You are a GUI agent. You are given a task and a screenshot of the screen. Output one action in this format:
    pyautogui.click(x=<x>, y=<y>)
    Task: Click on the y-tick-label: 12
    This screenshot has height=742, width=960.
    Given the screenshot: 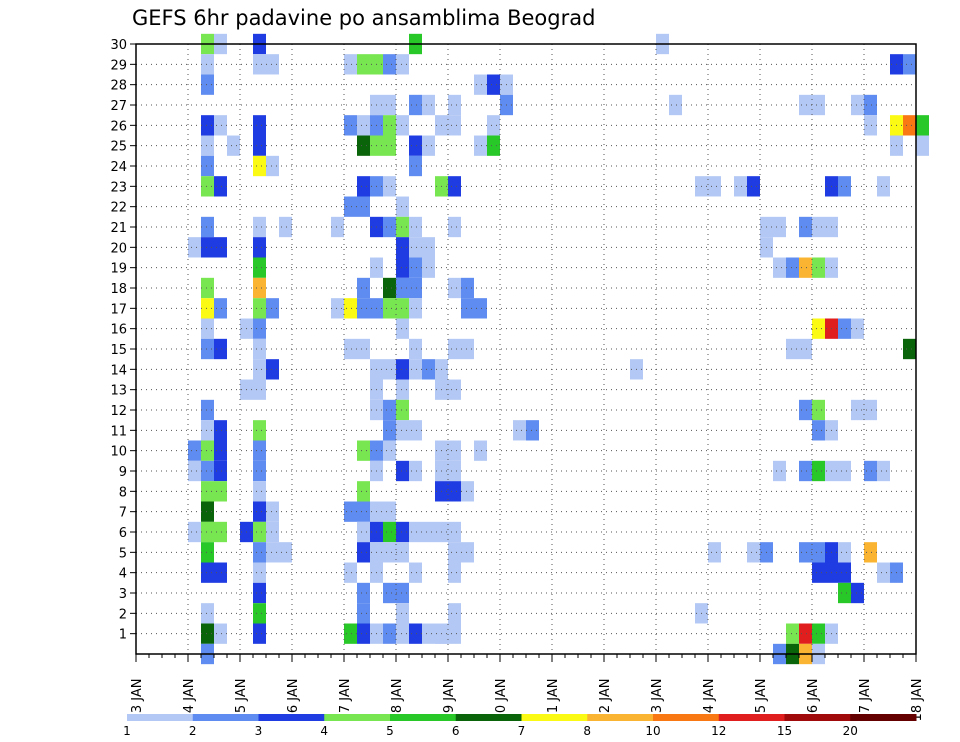 What is the action you would take?
    pyautogui.click(x=118, y=411)
    